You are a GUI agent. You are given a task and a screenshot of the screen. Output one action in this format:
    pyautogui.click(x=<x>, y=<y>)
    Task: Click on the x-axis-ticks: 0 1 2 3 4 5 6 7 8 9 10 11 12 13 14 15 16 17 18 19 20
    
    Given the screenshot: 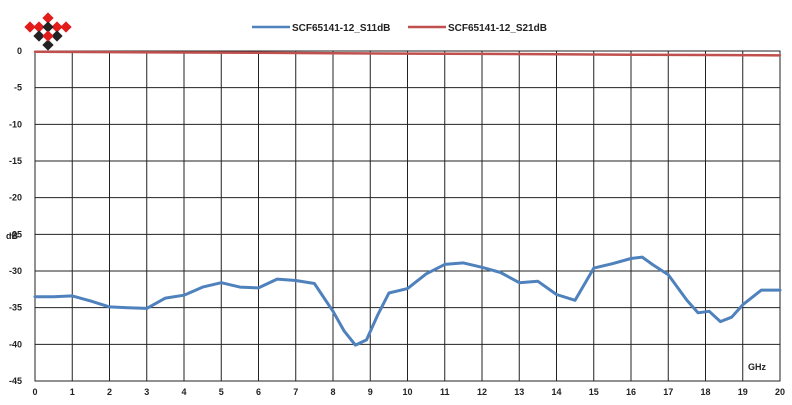 What is the action you would take?
    pyautogui.click(x=408, y=392)
    